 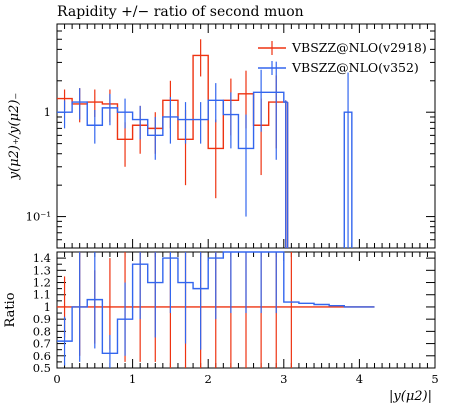 What do you see at coordinates (42, 258) in the screenshot?
I see `ratio-y-tick-label: 1.4` at bounding box center [42, 258].